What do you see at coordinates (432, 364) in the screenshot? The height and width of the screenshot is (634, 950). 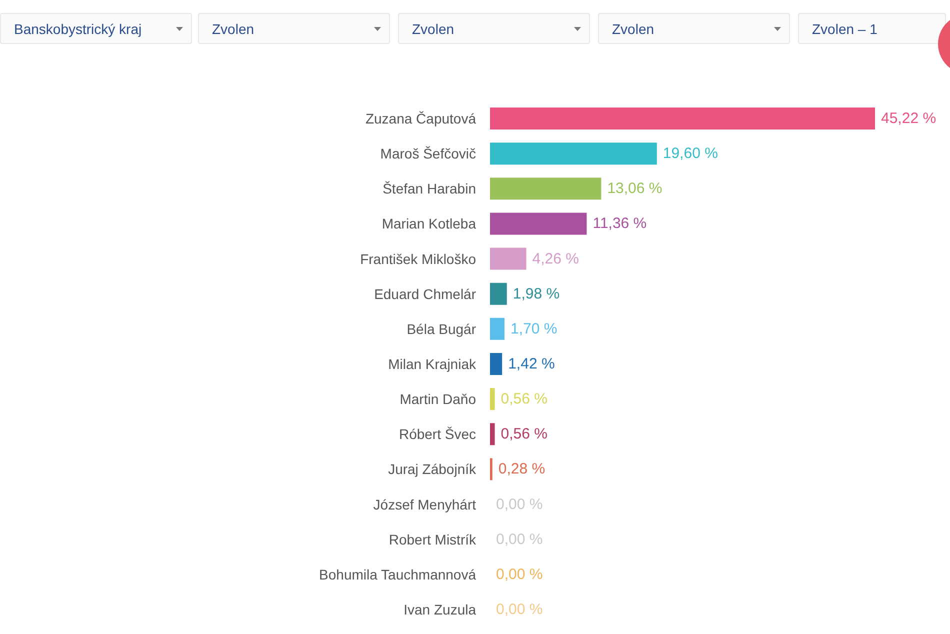 I see `y-tick-label: Milan Krajniak` at bounding box center [432, 364].